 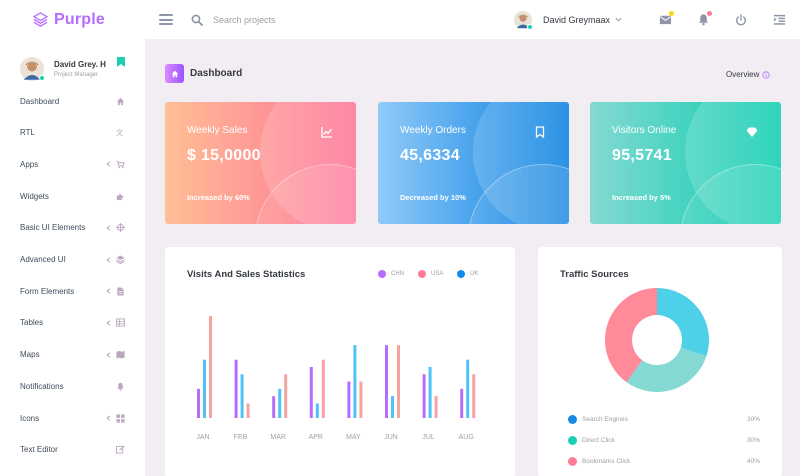 What do you see at coordinates (594, 274) in the screenshot?
I see `traffic-panel-title: Traffic Sources` at bounding box center [594, 274].